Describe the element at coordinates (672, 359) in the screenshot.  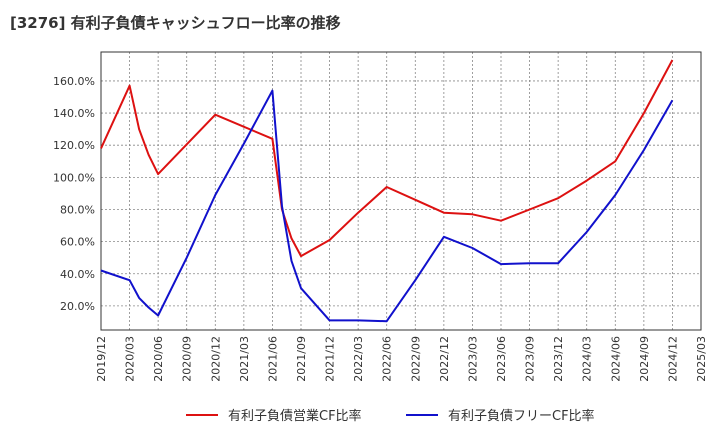
I see `x-tick-label: 2024/12` at that location.